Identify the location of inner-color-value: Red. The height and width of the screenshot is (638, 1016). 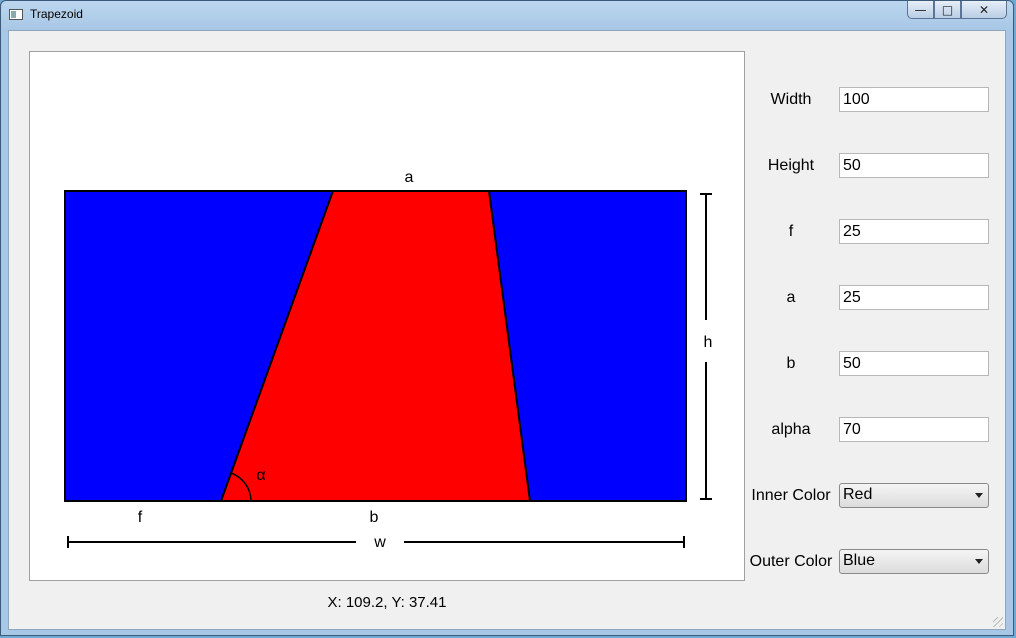
(858, 494).